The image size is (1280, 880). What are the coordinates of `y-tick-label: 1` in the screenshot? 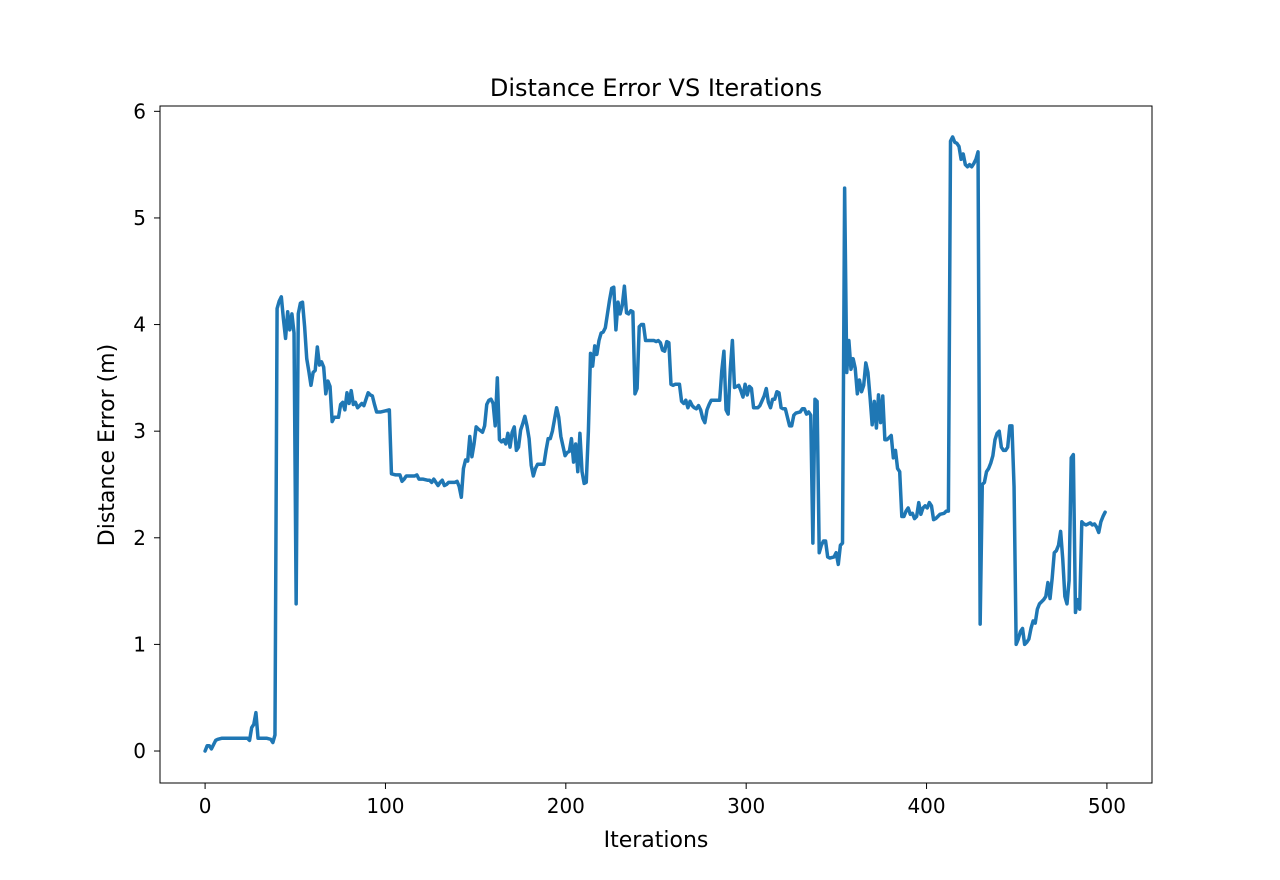 It's located at (139, 644).